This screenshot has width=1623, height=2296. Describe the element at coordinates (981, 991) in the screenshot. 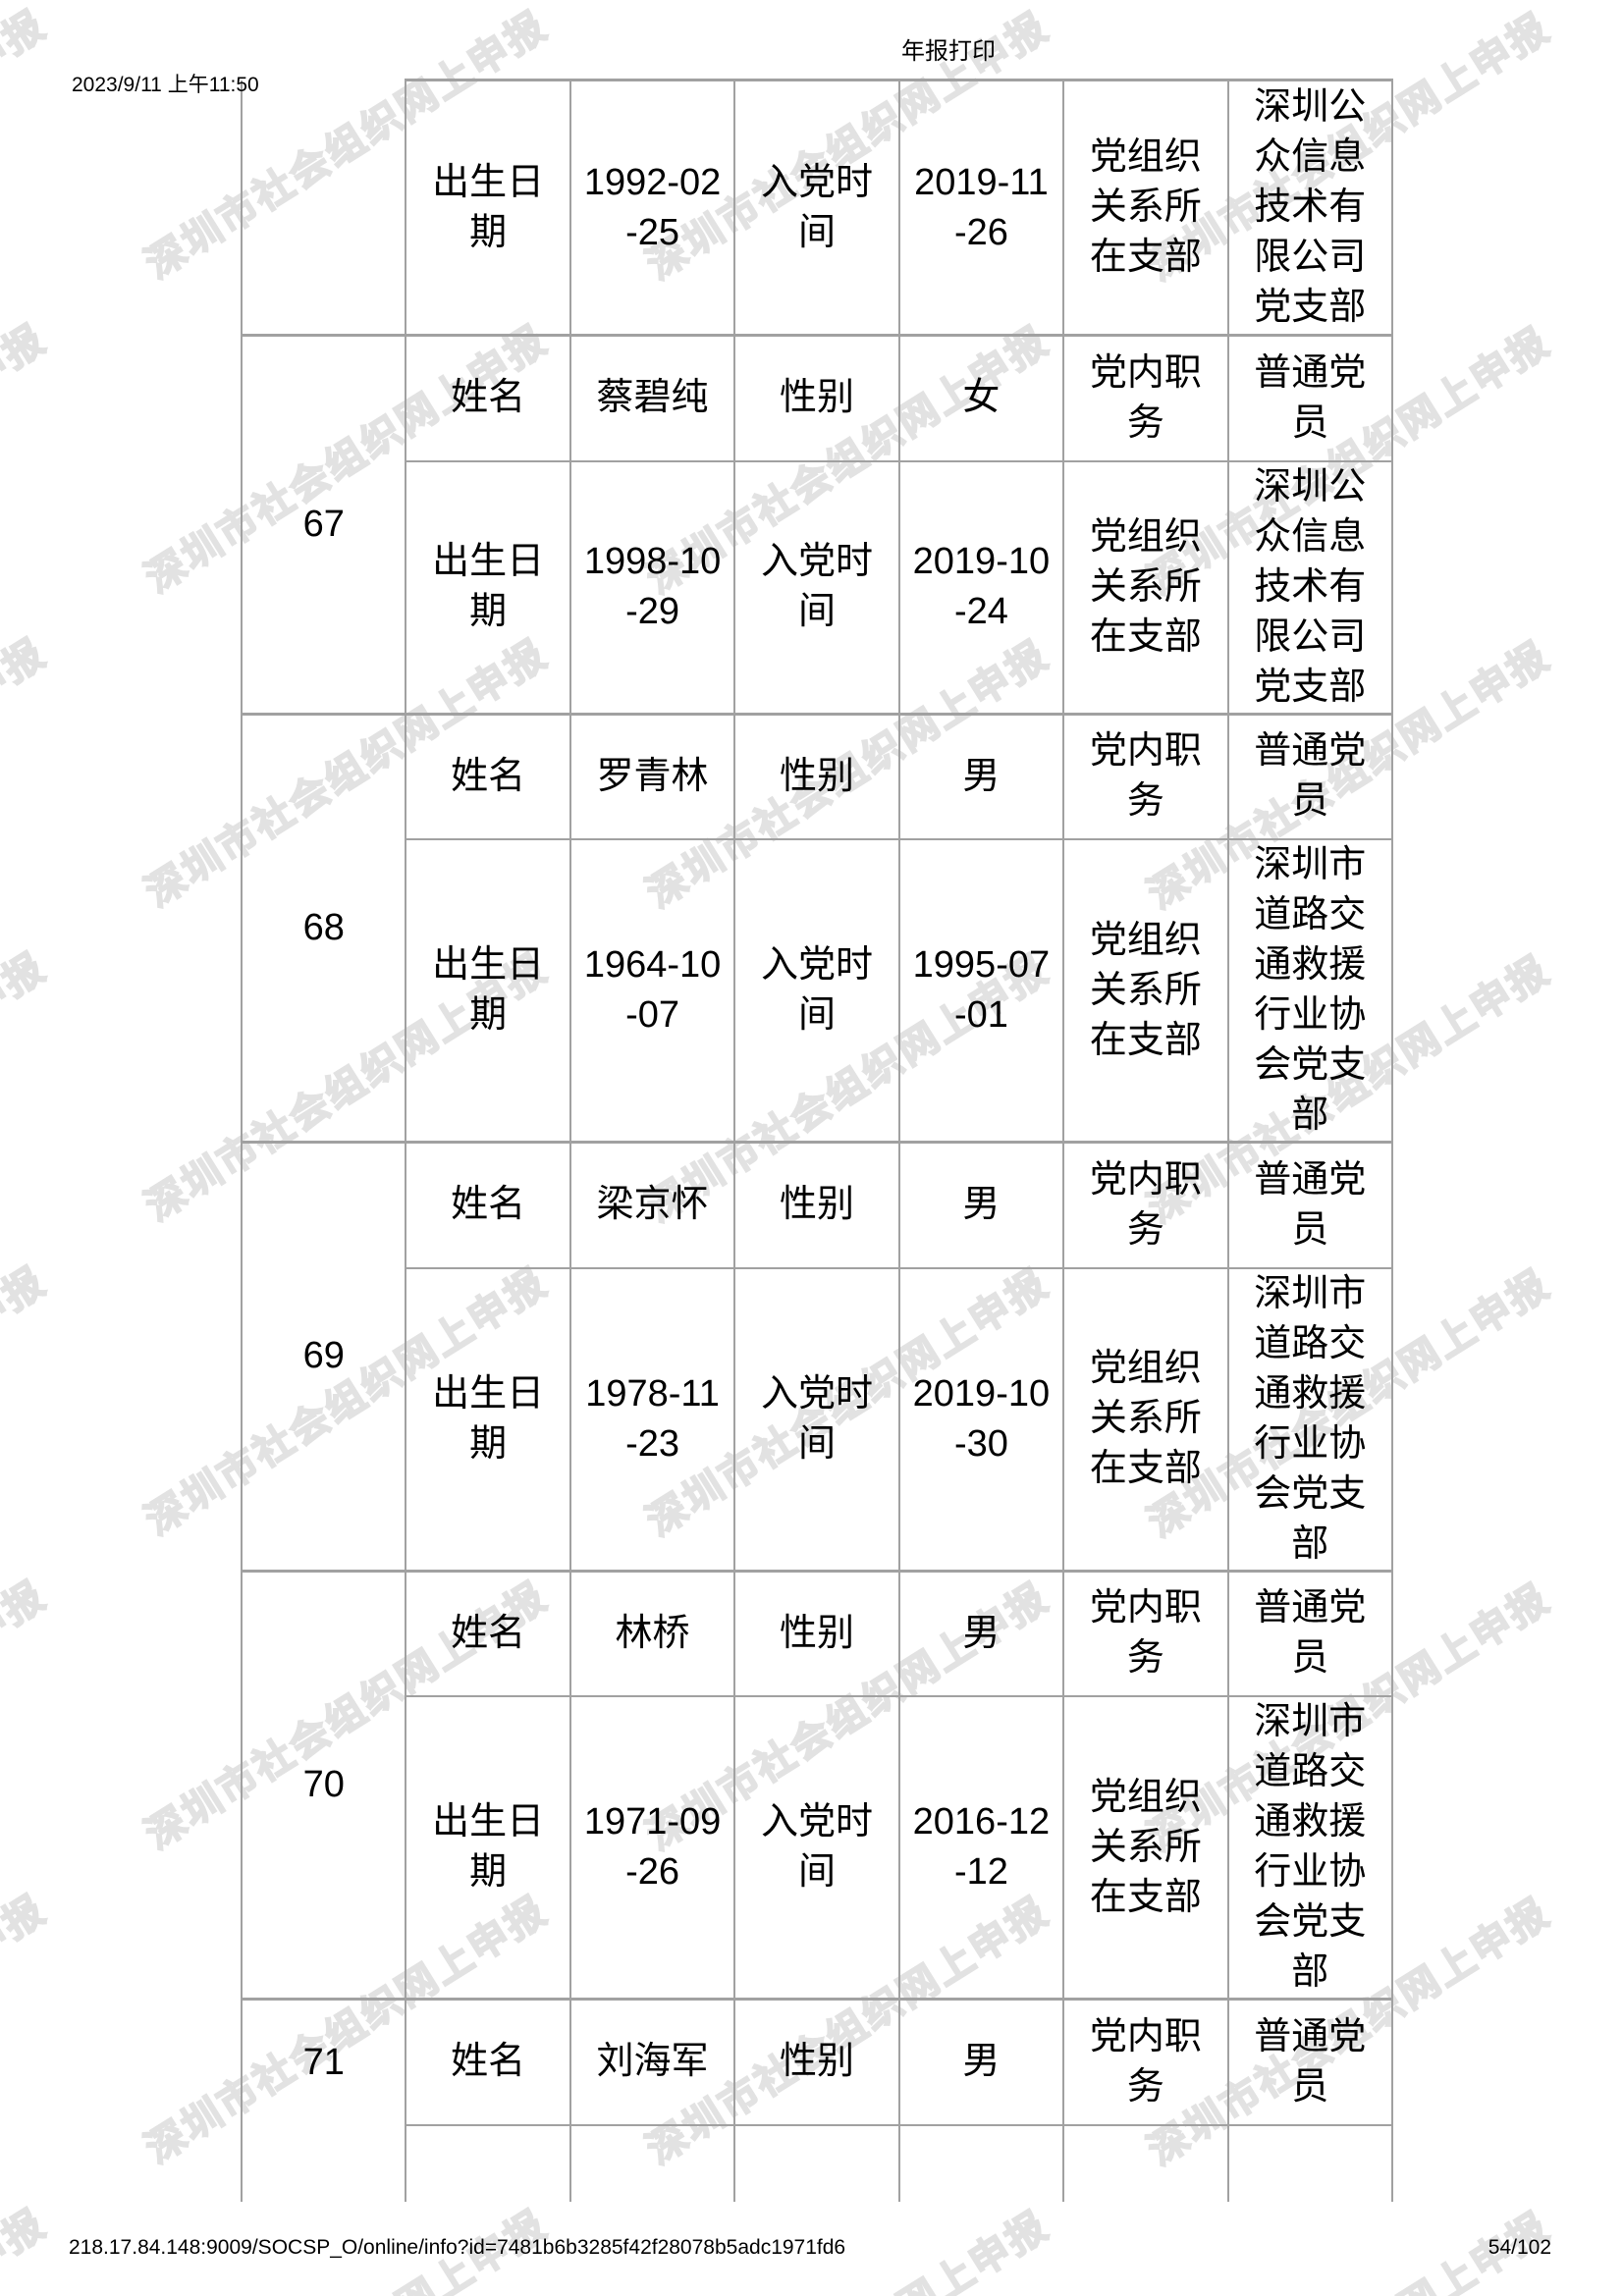

I see `join-date-value: 1995-07-01` at that location.